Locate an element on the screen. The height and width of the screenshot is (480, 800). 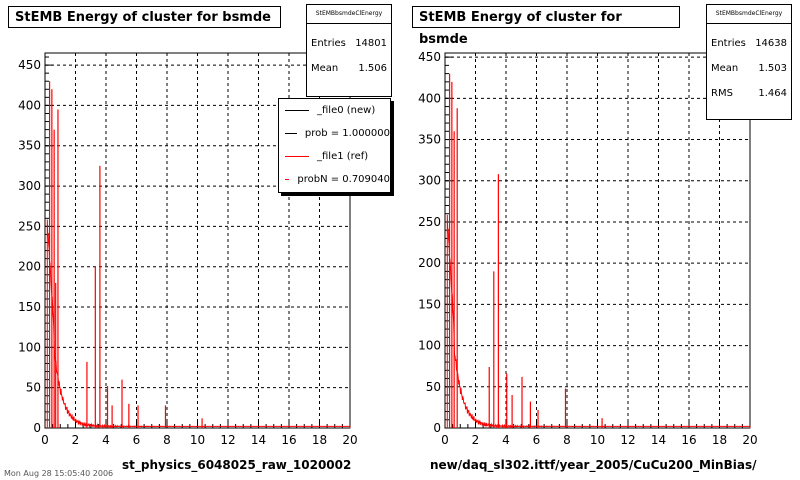
left-stats-entries-value: 14801 is located at coordinates (371, 43).